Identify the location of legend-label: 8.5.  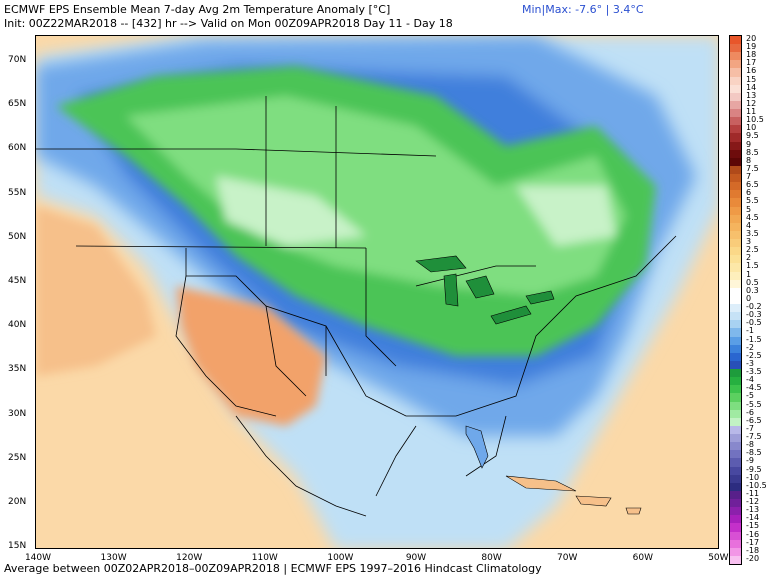
(752, 152).